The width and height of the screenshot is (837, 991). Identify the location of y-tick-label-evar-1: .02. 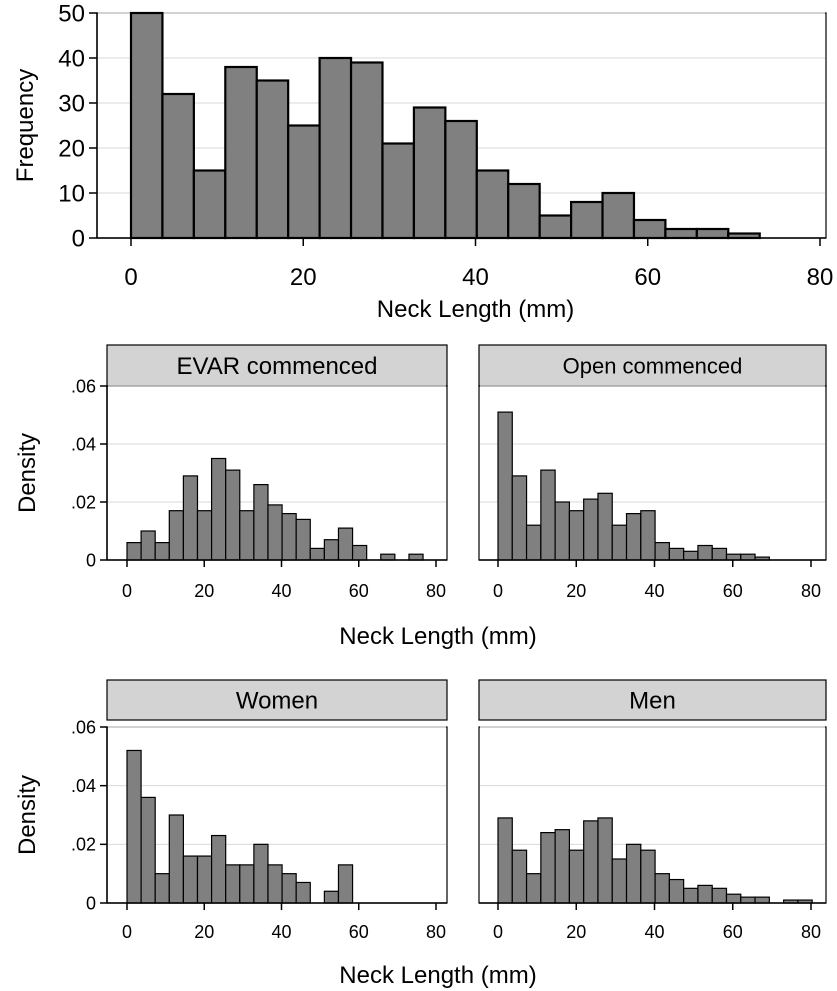
(83, 502).